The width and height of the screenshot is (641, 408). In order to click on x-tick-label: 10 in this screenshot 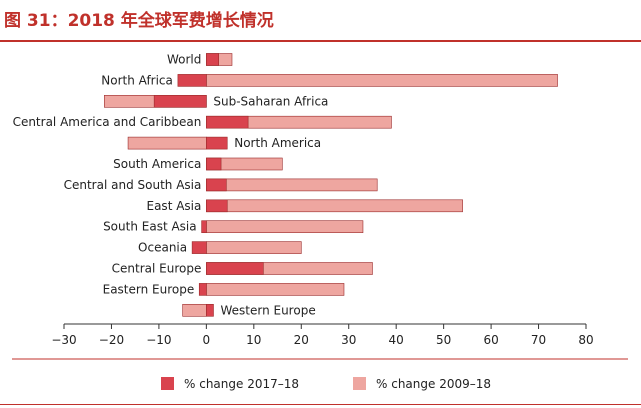, I will do `click(253, 340)`.